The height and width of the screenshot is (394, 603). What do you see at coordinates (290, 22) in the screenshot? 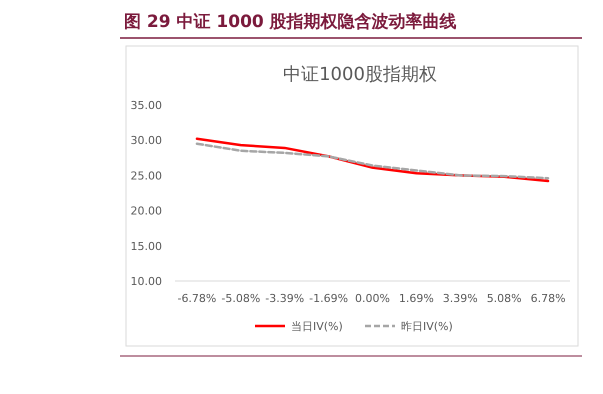
I see `chart-title: 图 29 中证 1000 股指期权隐含波动率曲线` at bounding box center [290, 22].